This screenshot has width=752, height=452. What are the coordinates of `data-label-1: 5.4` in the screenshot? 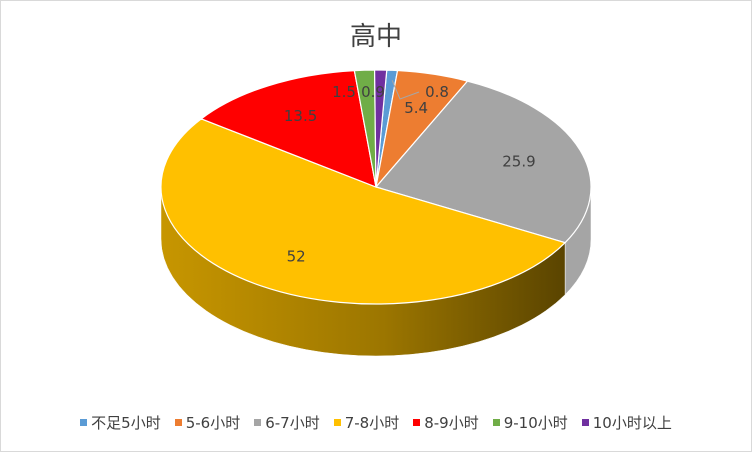 It's located at (416, 108).